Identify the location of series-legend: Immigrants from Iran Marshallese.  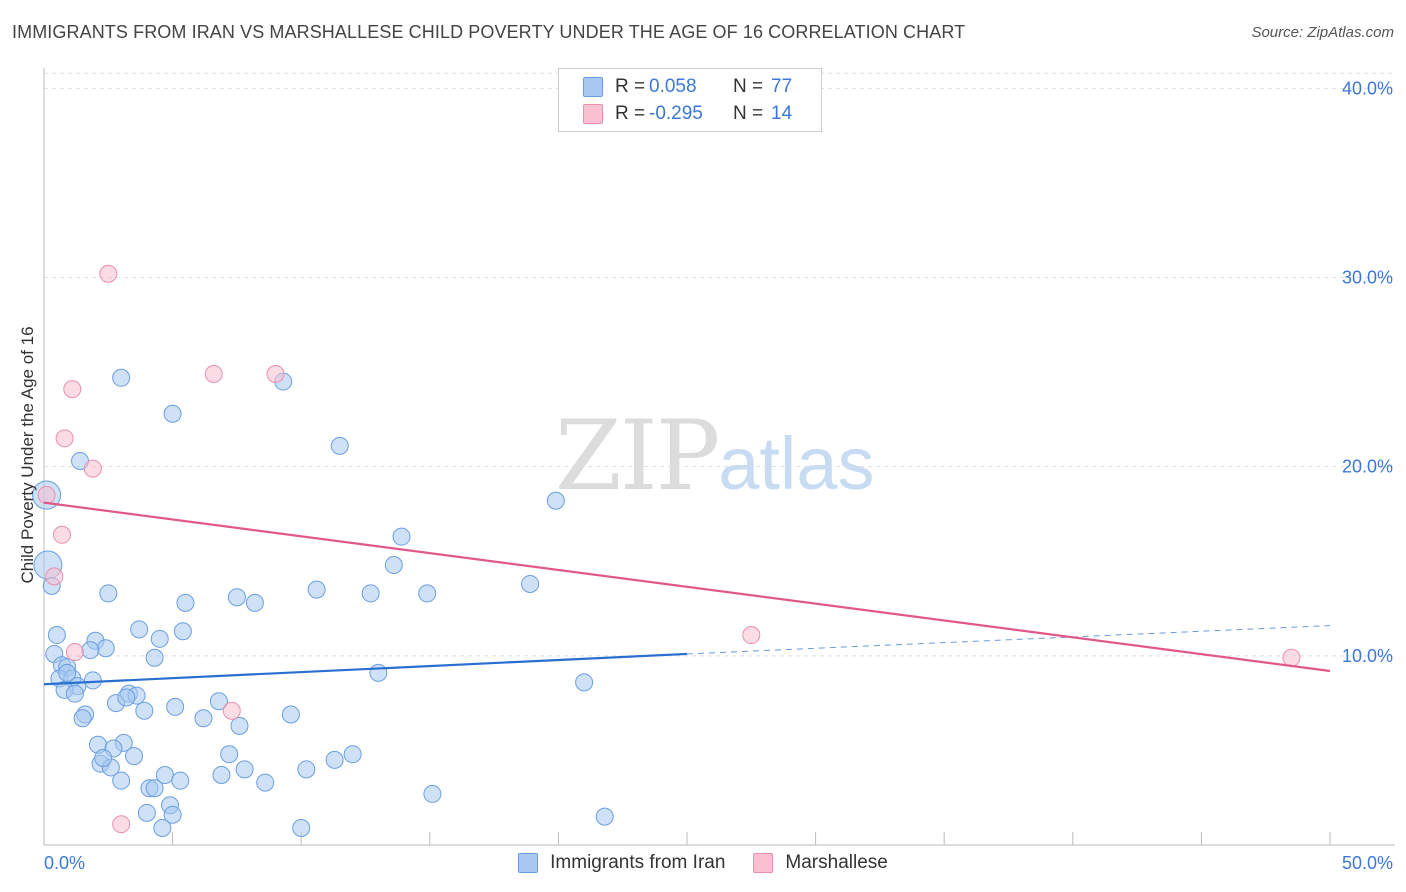
(703, 863).